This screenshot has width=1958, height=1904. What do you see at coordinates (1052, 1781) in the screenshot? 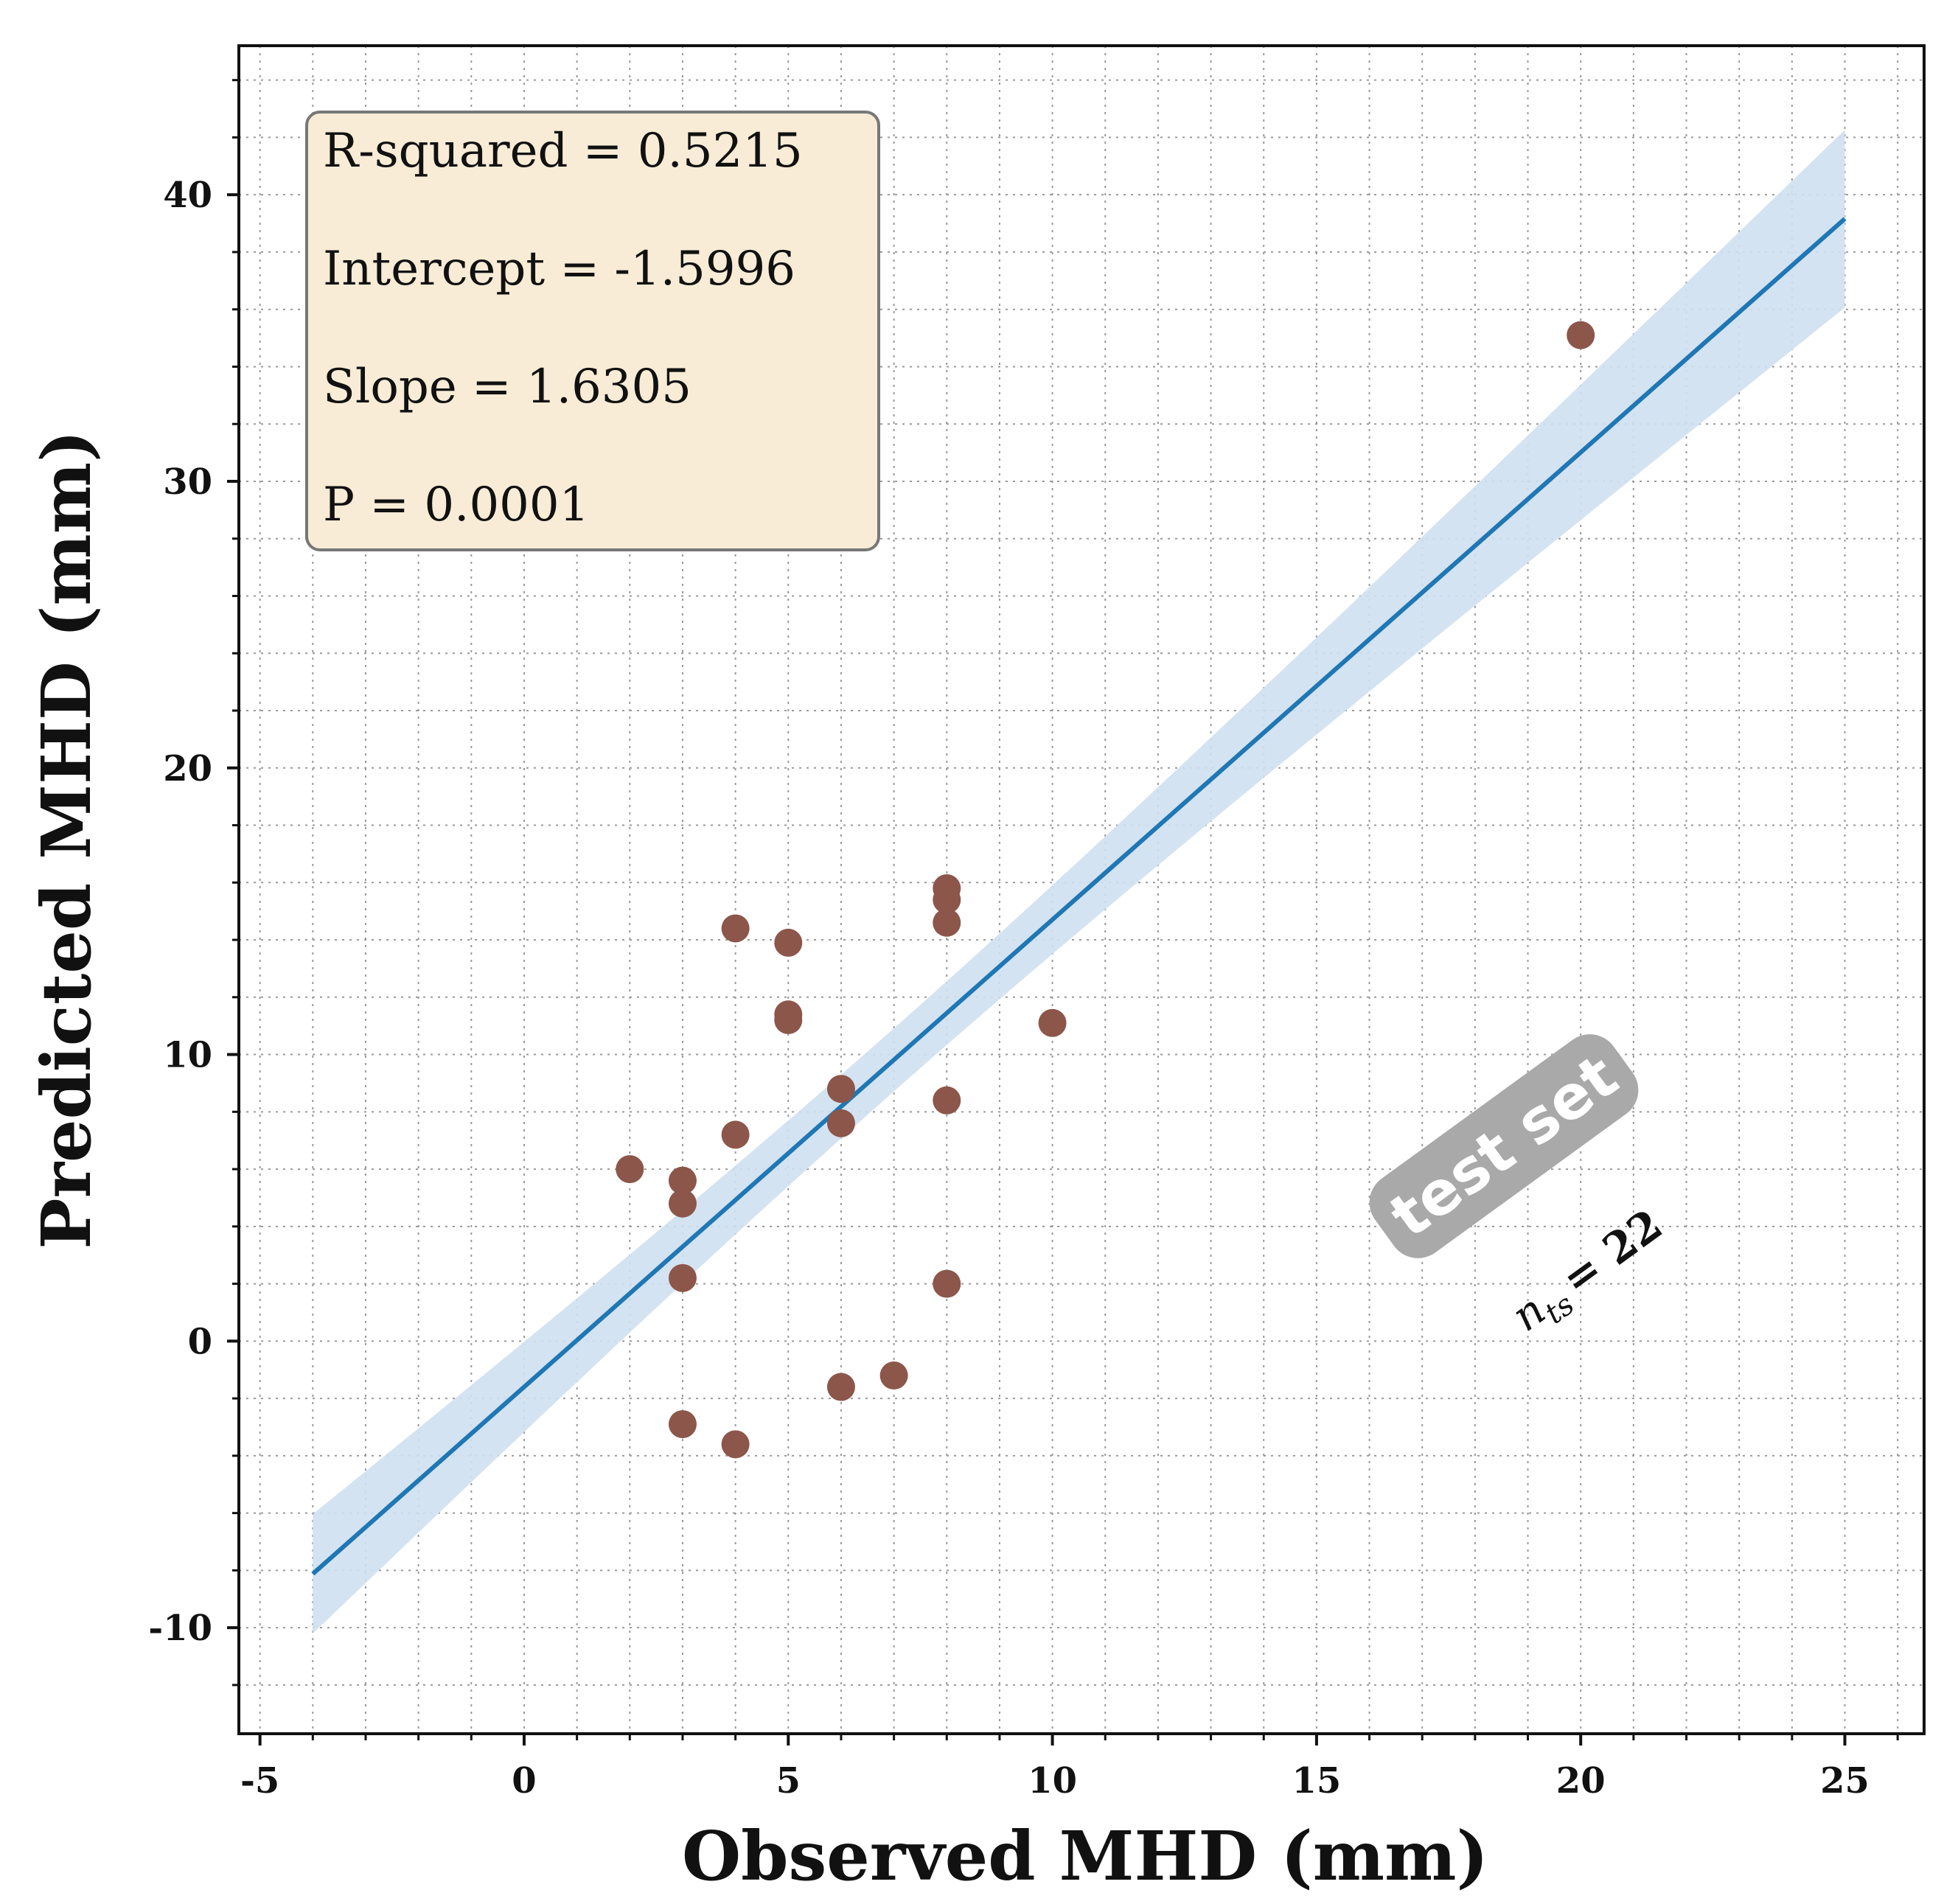
I see `x-tick-label: 10` at bounding box center [1052, 1781].